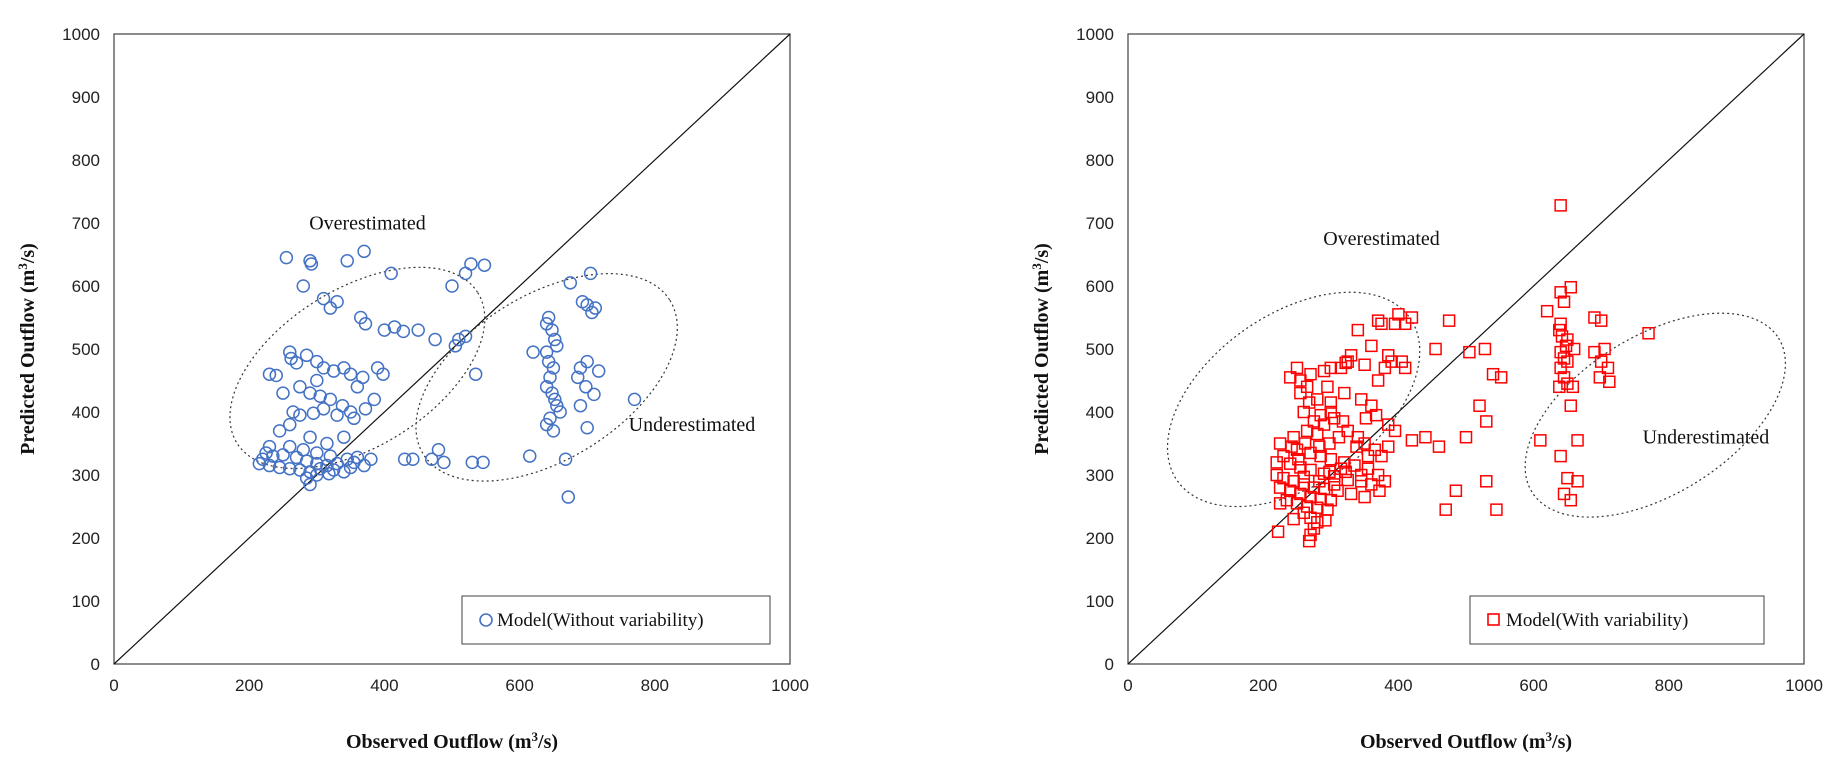  What do you see at coordinates (1293, 399) in the screenshot?
I see `overestimated-region` at bounding box center [1293, 399].